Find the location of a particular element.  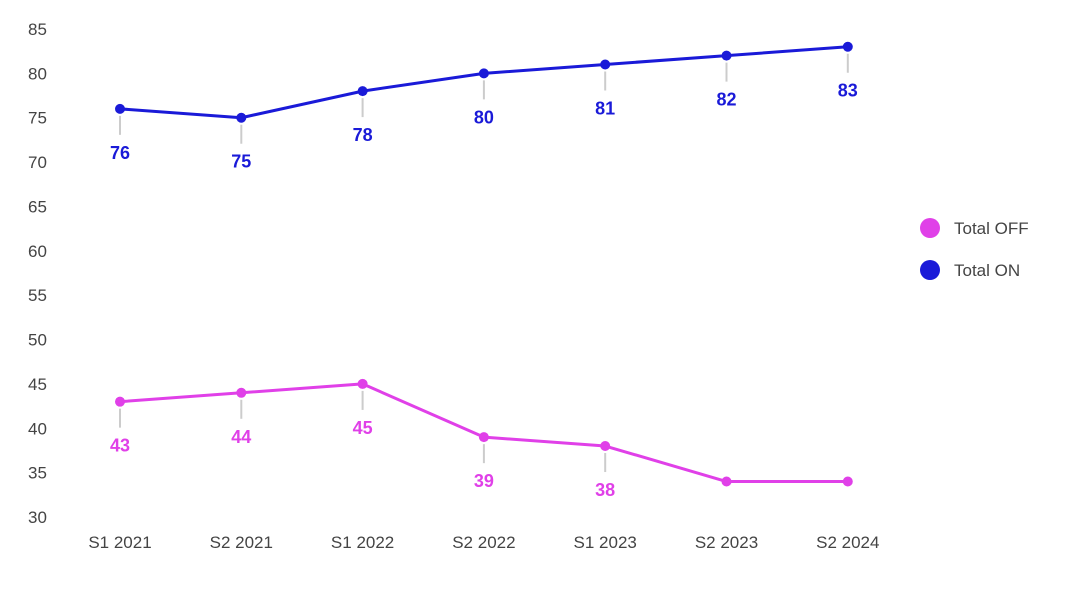

data-label: 82 is located at coordinates (726, 100).